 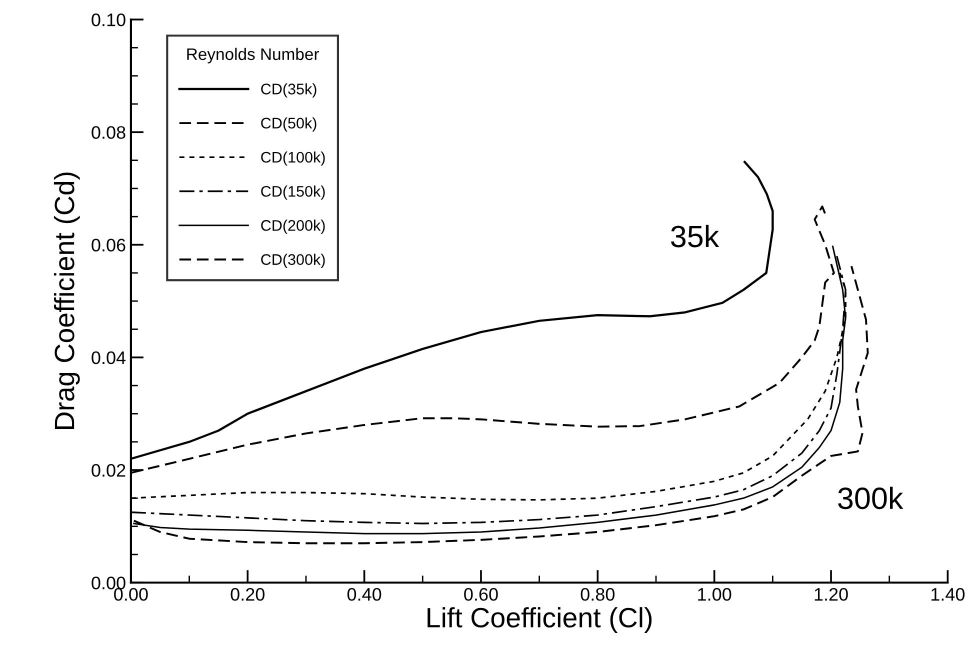 I want to click on legend-title: Reynolds Number, so click(x=253, y=56).